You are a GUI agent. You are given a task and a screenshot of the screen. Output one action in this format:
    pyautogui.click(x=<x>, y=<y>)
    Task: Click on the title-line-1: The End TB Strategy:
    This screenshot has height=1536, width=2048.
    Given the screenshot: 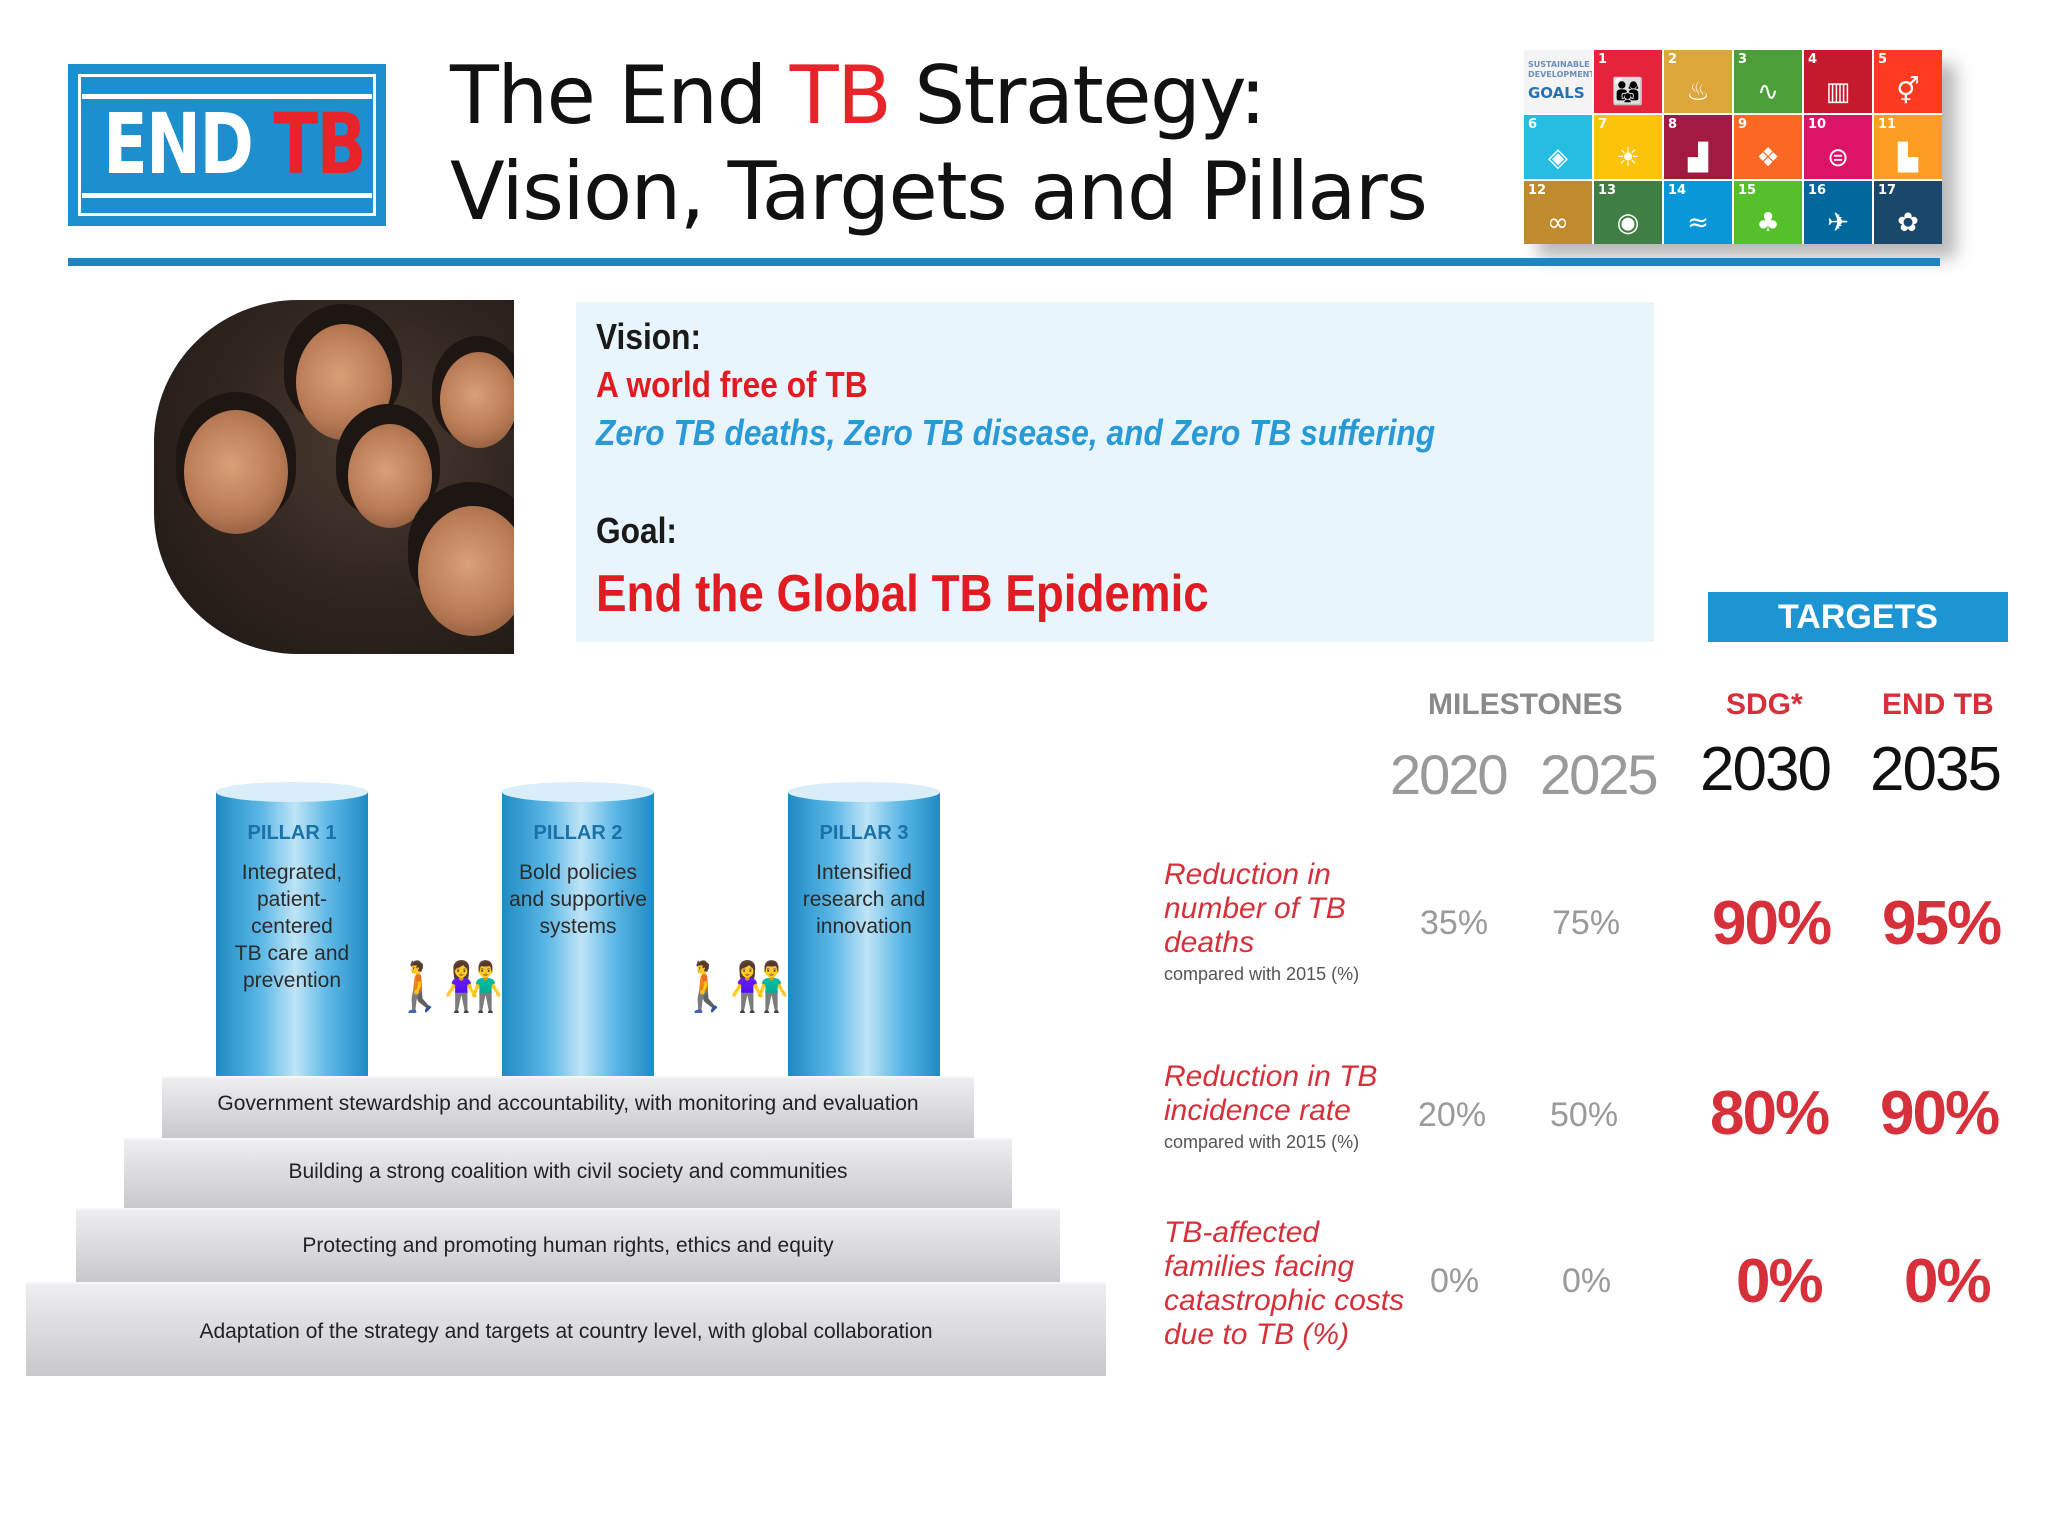 What is the action you would take?
    pyautogui.click(x=938, y=96)
    